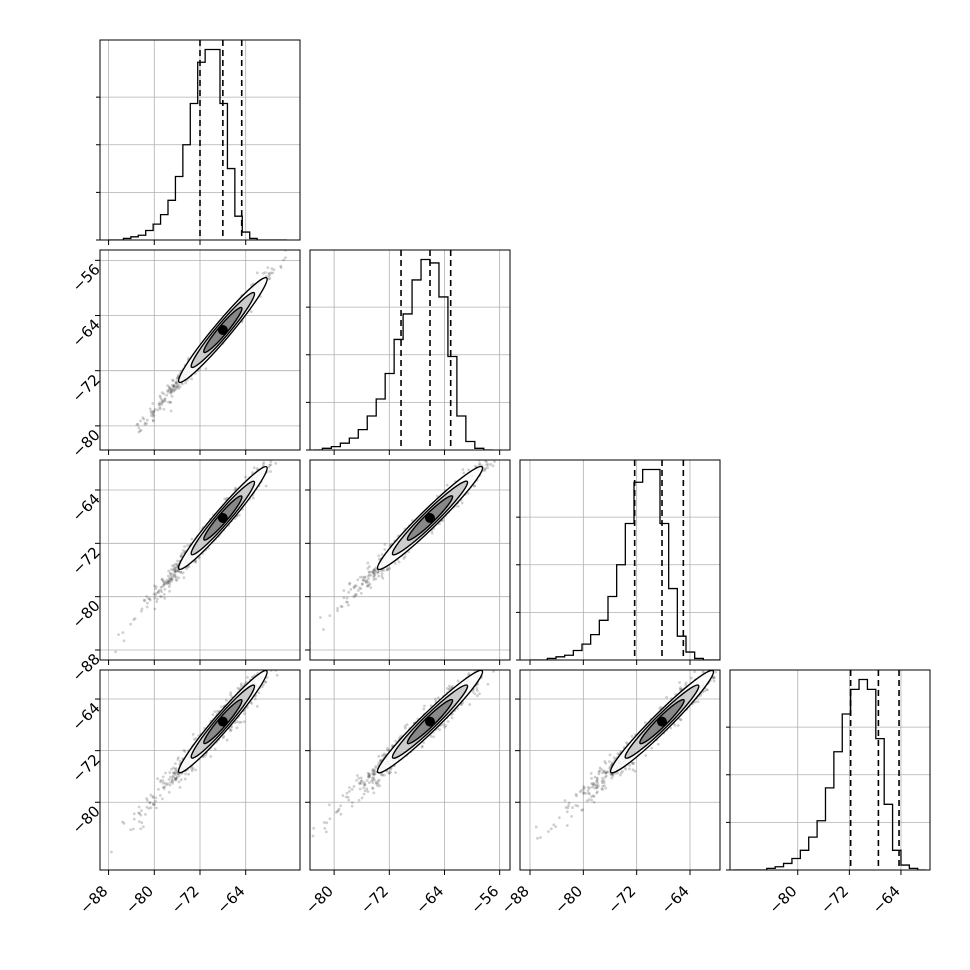 The height and width of the screenshot is (970, 970). I want to click on y-tick-label: −64, so click(86, 507).